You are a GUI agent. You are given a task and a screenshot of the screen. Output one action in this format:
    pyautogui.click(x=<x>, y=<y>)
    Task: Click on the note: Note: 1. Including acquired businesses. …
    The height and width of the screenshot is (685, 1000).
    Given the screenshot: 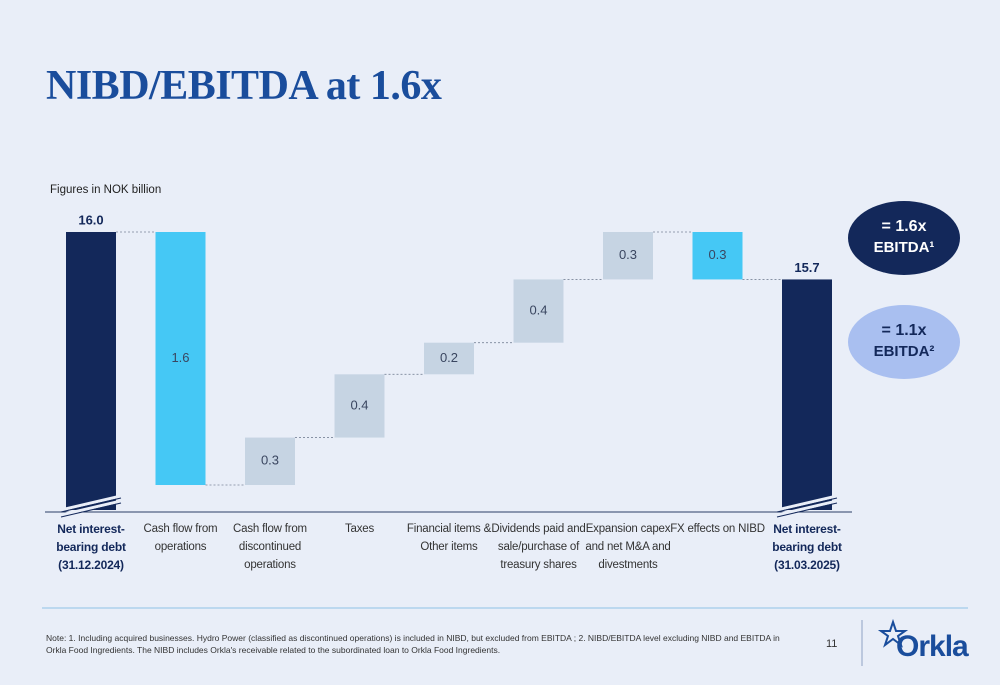 What is the action you would take?
    pyautogui.click(x=413, y=644)
    